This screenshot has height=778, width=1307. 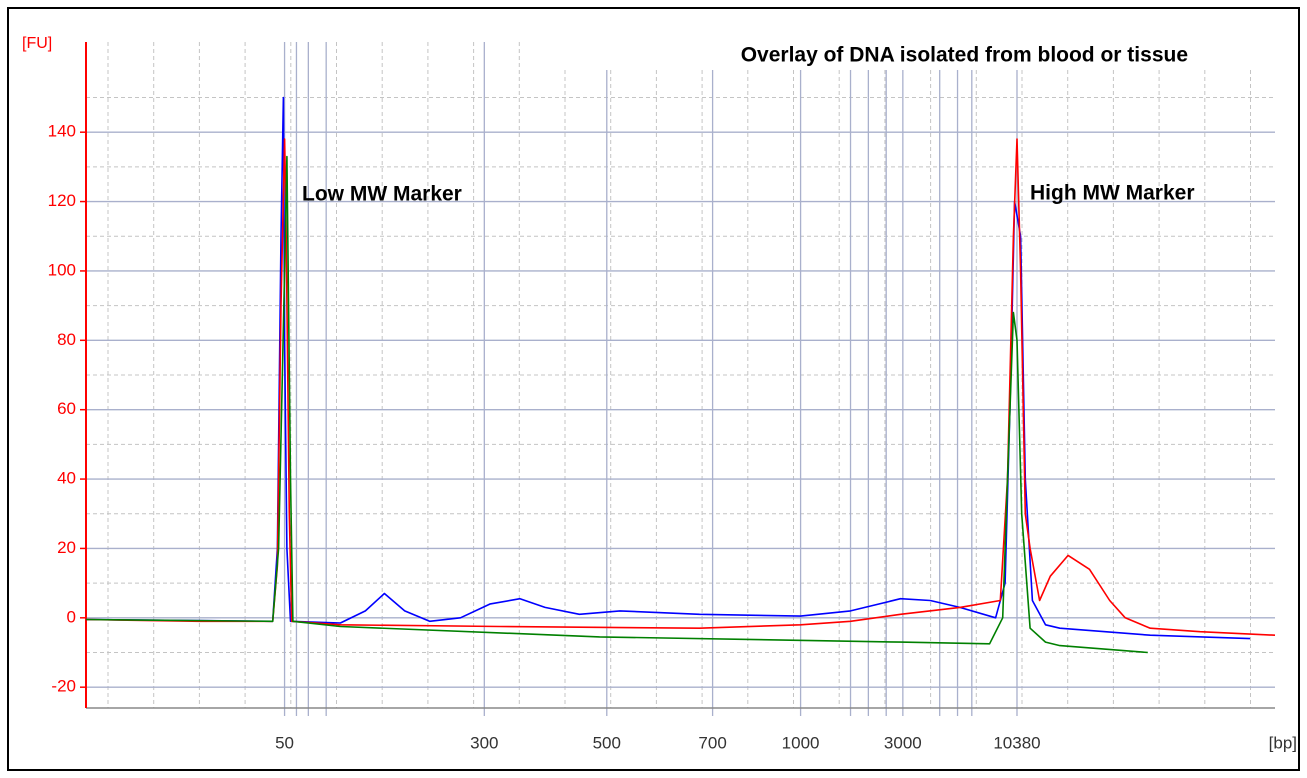 What do you see at coordinates (71, 616) in the screenshot?
I see `y-tick-label: 0` at bounding box center [71, 616].